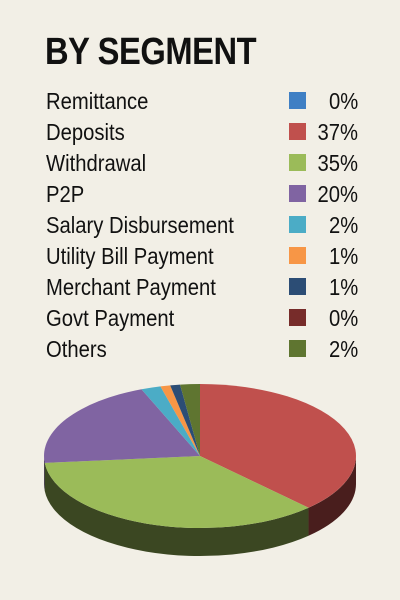 The height and width of the screenshot is (600, 400). Describe the element at coordinates (131, 287) in the screenshot. I see `legend-label: Merchant Payment` at that location.